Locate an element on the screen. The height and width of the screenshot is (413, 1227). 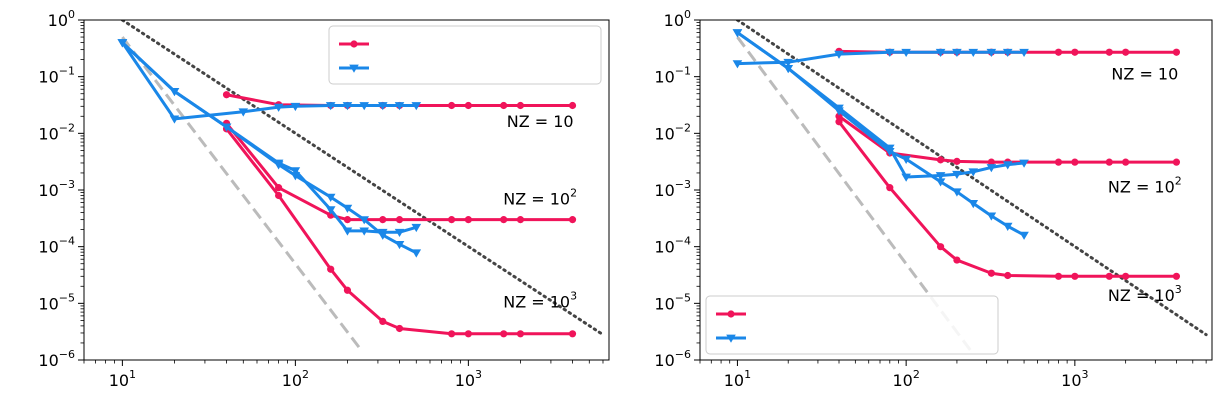
y-tick-label: 10⁻⁵ is located at coordinates (56, 302).